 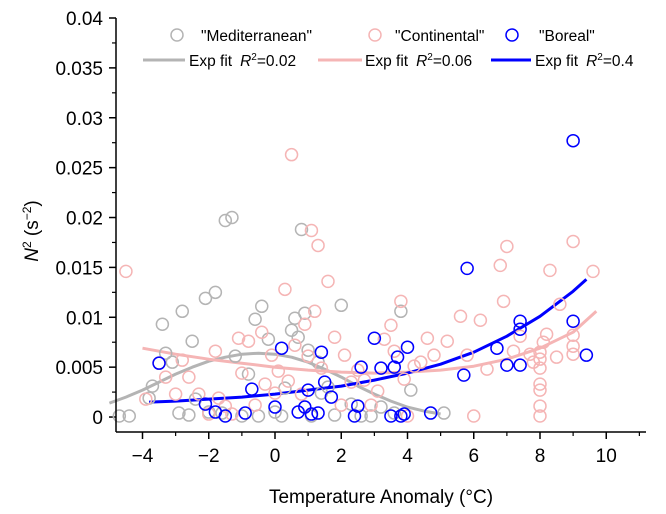 What do you see at coordinates (209, 456) in the screenshot?
I see `x-tick-label: −2` at bounding box center [209, 456].